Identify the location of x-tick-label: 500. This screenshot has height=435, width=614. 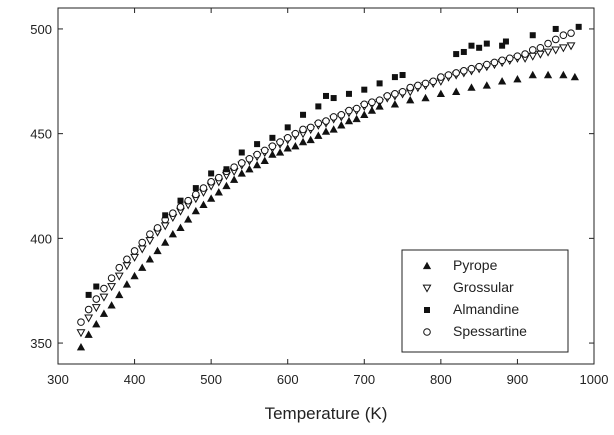
(211, 379).